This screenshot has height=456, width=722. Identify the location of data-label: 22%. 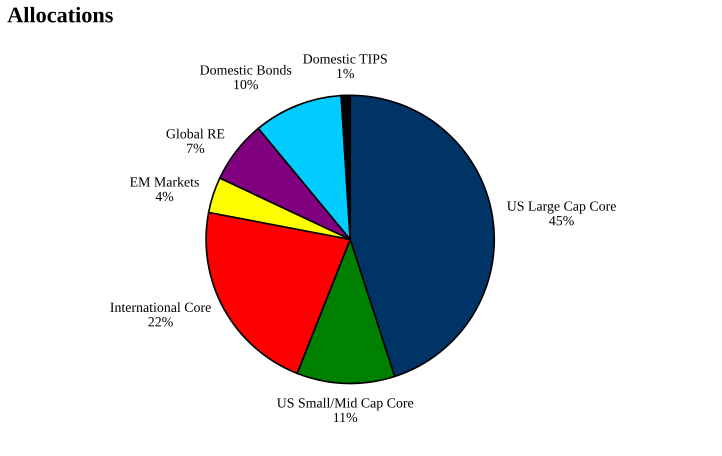
(160, 322).